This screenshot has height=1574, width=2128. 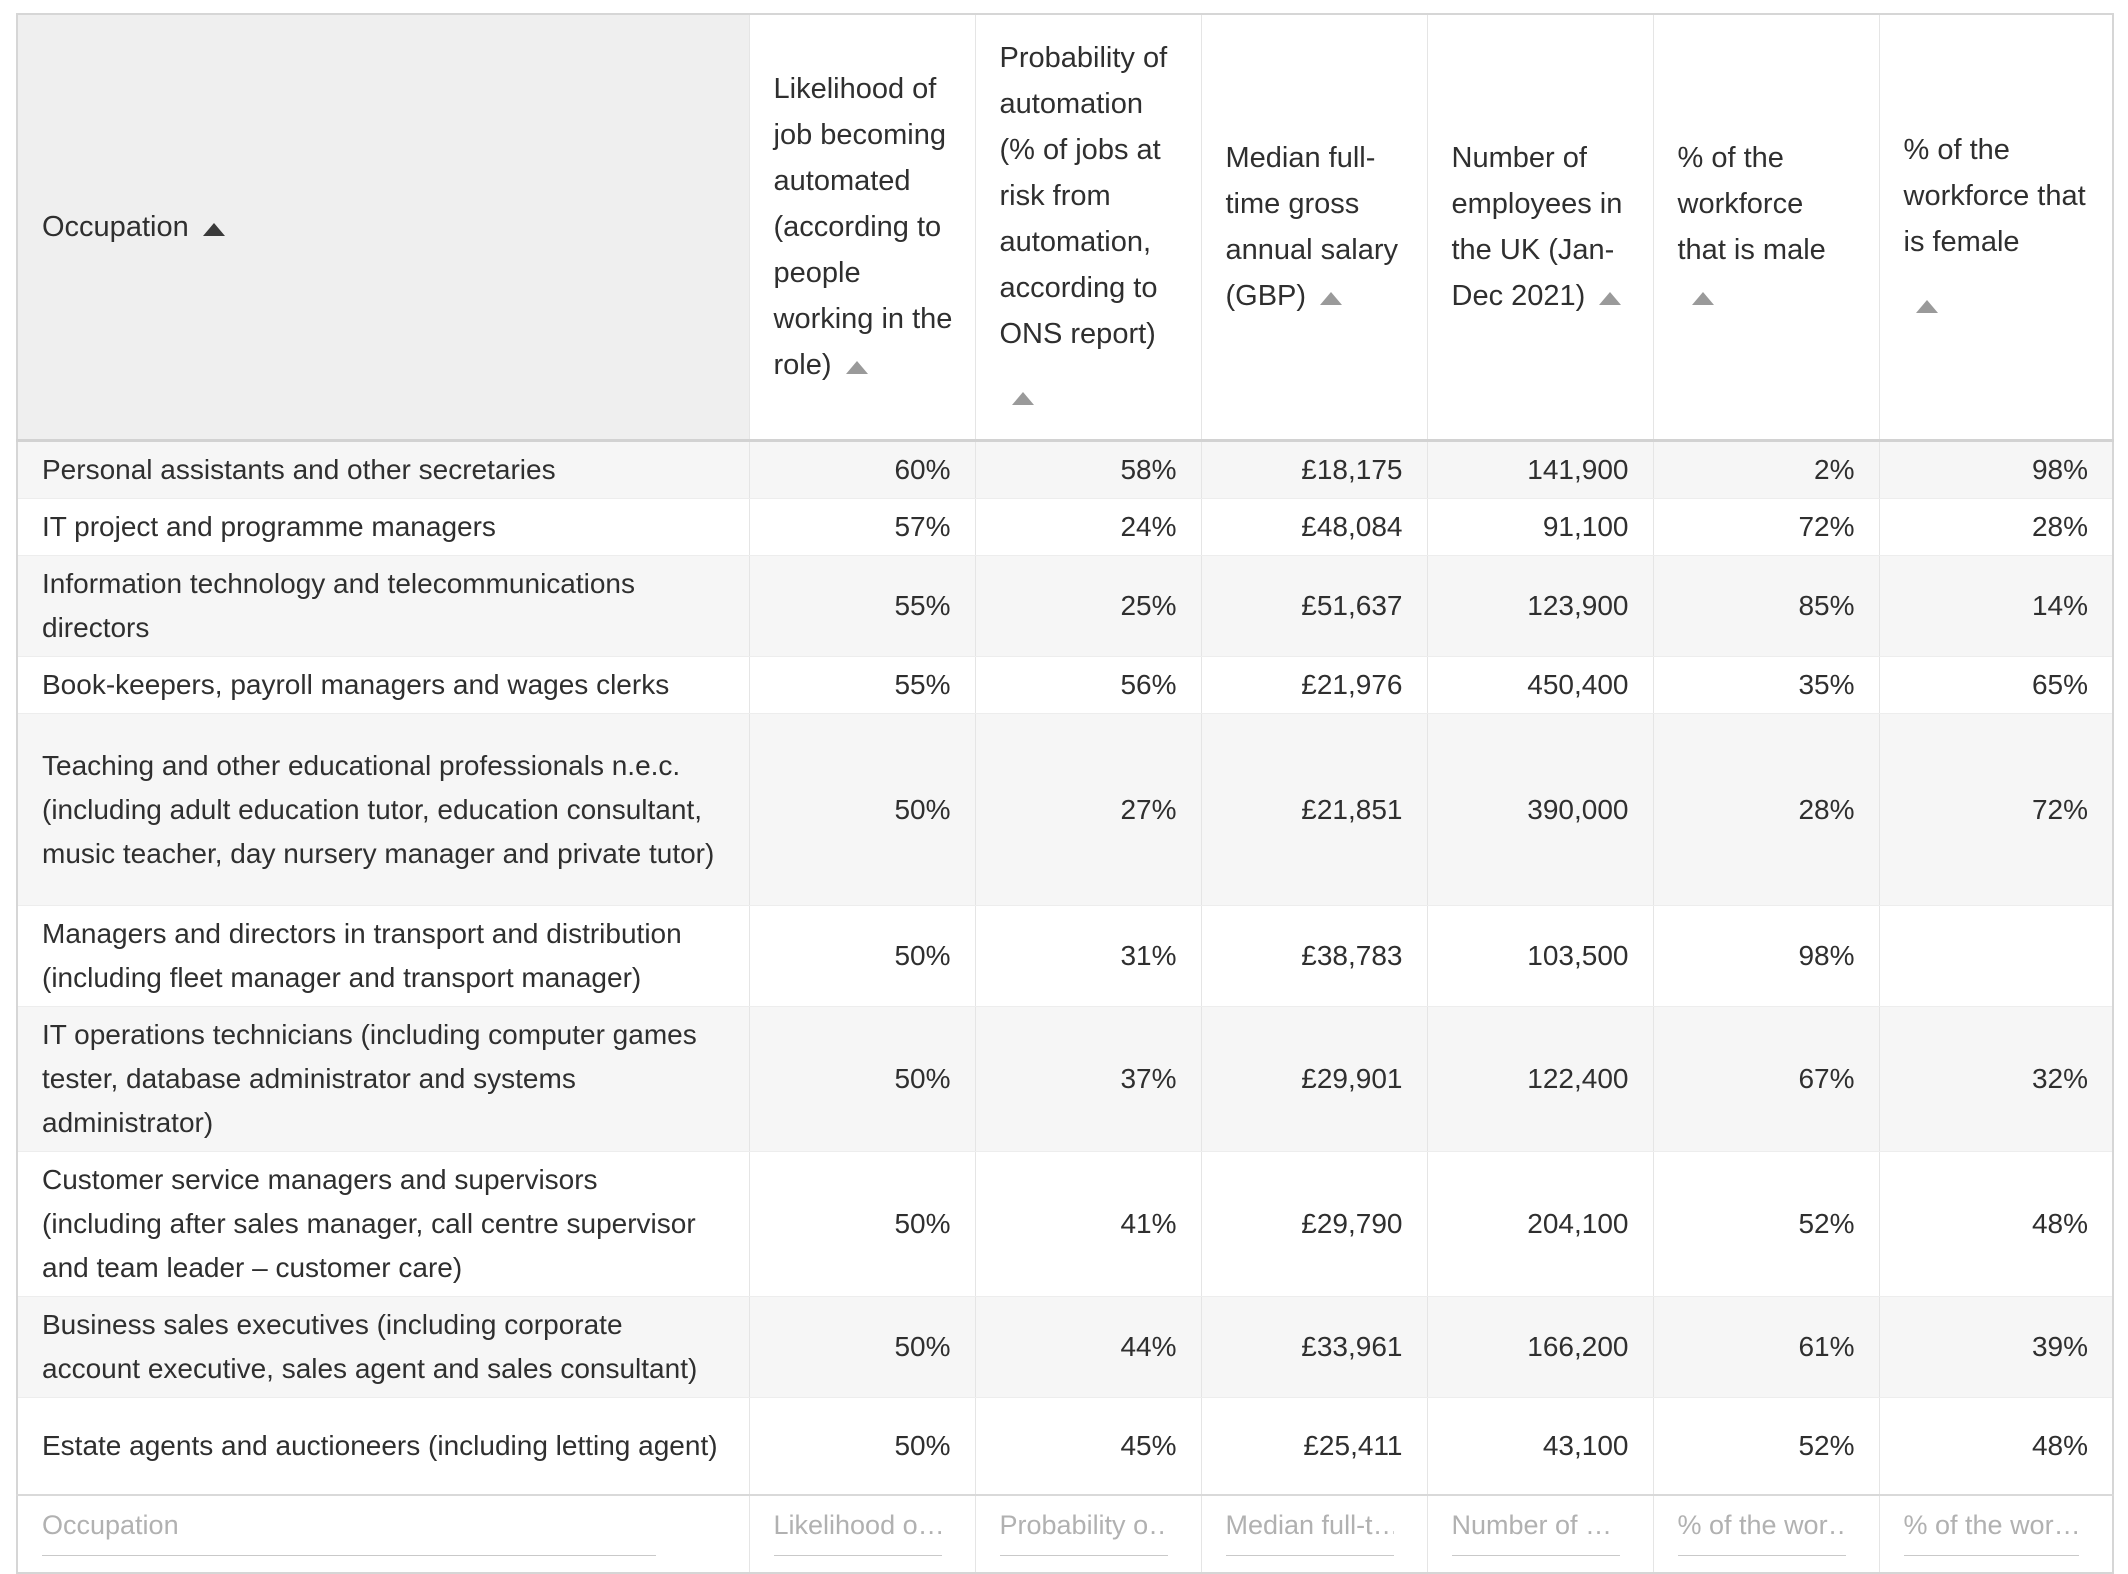 I want to click on value-cell-salary: £29,901, so click(x=1314, y=1079).